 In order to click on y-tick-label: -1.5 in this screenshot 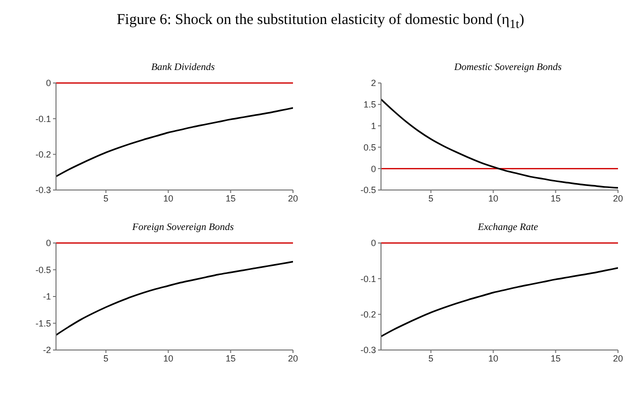, I will do `click(43, 323)`.